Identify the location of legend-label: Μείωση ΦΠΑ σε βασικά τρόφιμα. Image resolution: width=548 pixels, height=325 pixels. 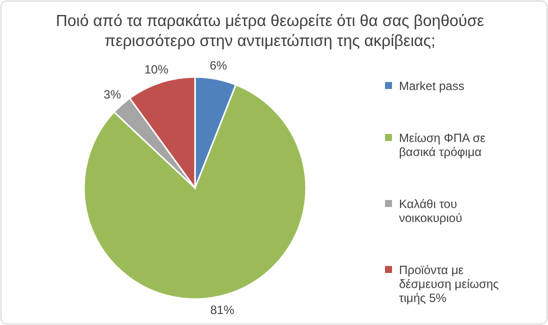
(442, 145).